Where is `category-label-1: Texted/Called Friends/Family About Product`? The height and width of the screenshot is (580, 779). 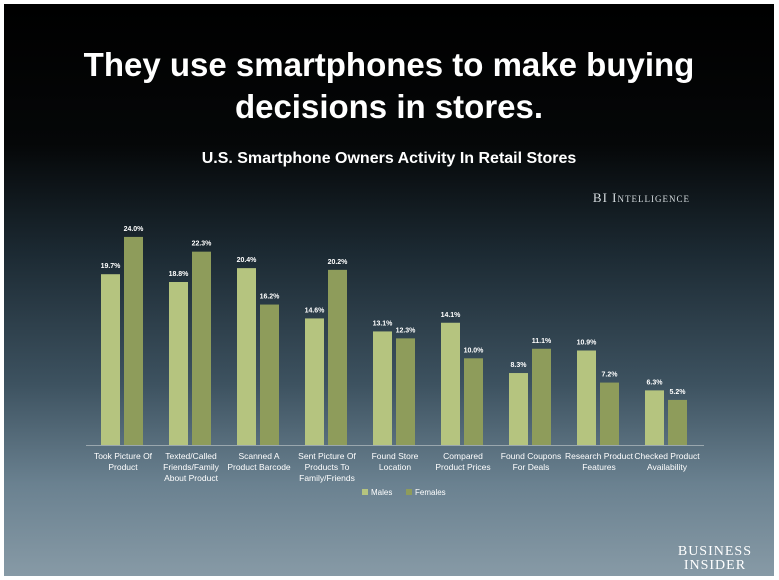 category-label-1: Texted/Called Friends/Family About Product is located at coordinates (191, 467).